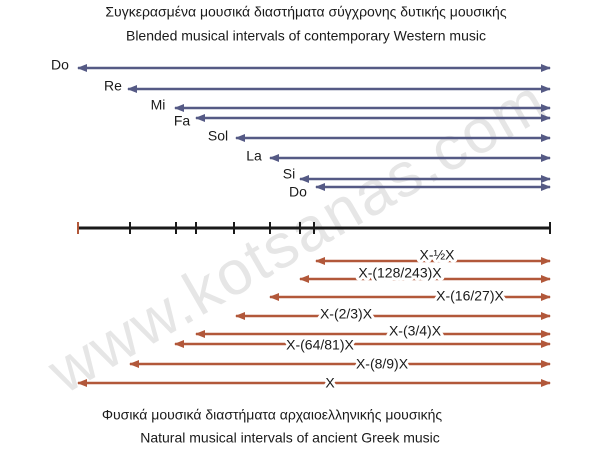 This screenshot has height=450, width=600. I want to click on interval-label: X-(8/9)X, so click(382, 364).